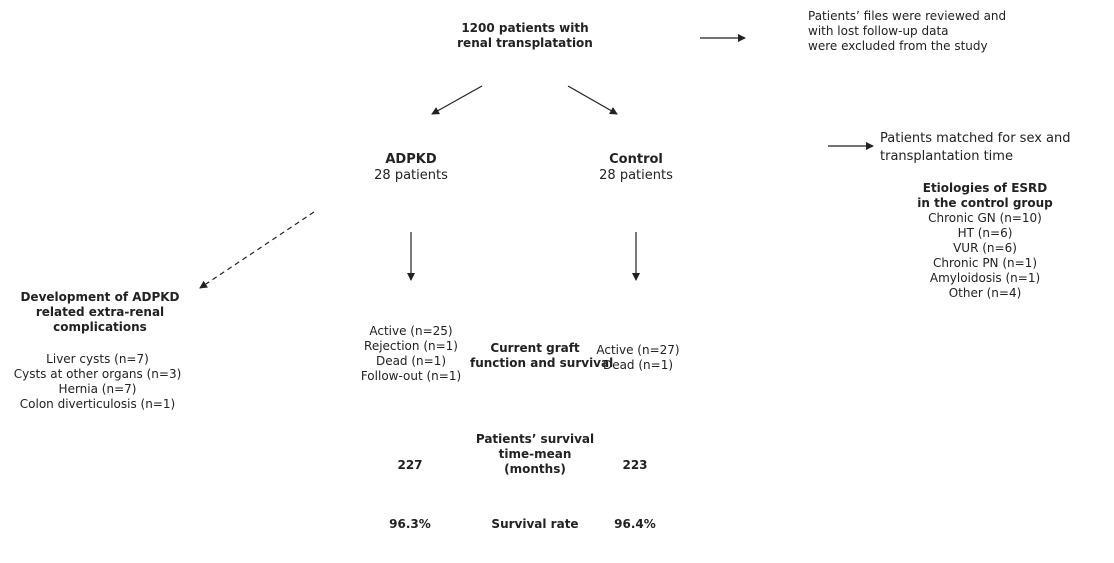 Image resolution: width=1114 pixels, height=563 pixels. Describe the element at coordinates (525, 28) in the screenshot. I see `top-node-line1: 1200 patients with` at that location.